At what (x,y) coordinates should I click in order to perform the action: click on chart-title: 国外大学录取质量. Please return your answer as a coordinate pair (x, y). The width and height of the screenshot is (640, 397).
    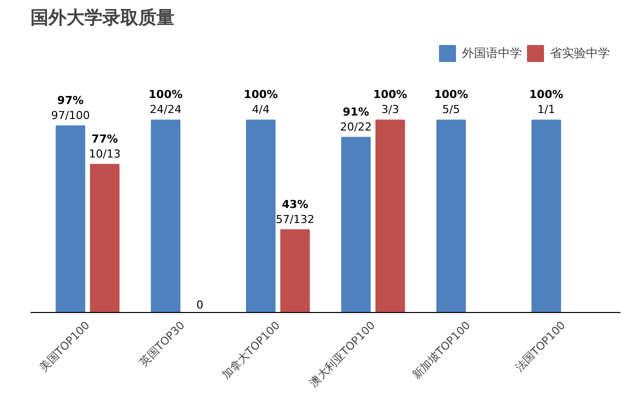
    Looking at the image, I should click on (102, 18).